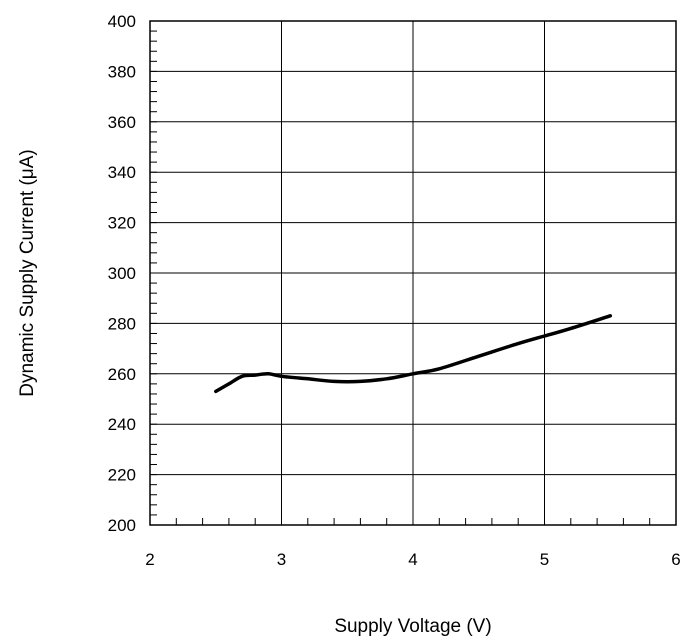 The image size is (698, 638). What do you see at coordinates (122, 122) in the screenshot?
I see `y-tick-label: 360` at bounding box center [122, 122].